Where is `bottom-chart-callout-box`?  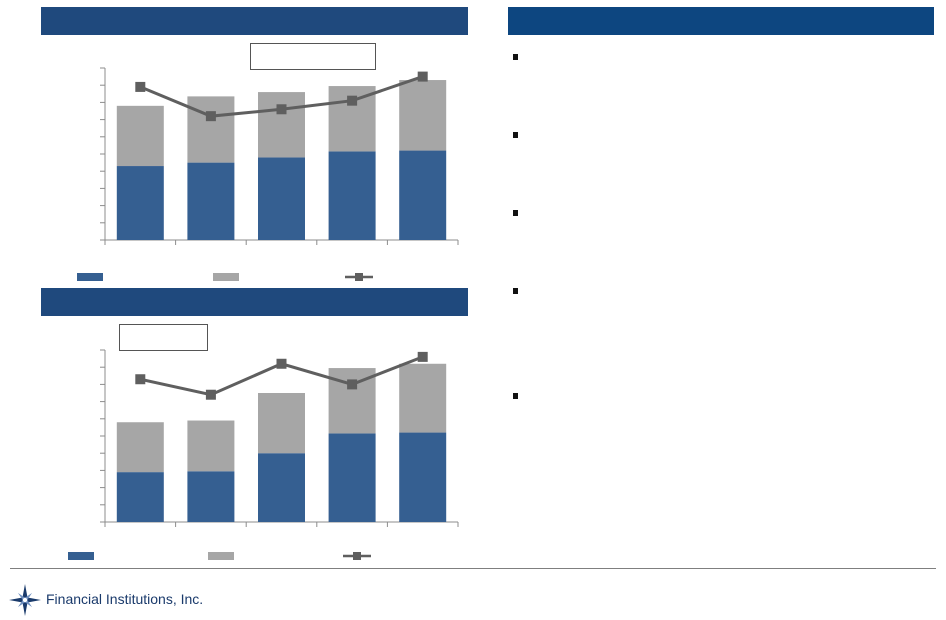 bottom-chart-callout-box is located at coordinates (163, 337).